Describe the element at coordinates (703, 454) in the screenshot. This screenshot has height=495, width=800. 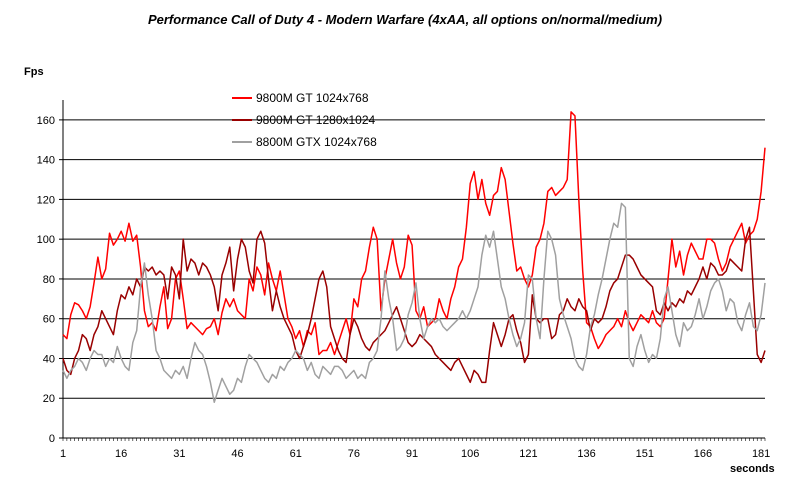
I see `x-tick-label: 166` at that location.